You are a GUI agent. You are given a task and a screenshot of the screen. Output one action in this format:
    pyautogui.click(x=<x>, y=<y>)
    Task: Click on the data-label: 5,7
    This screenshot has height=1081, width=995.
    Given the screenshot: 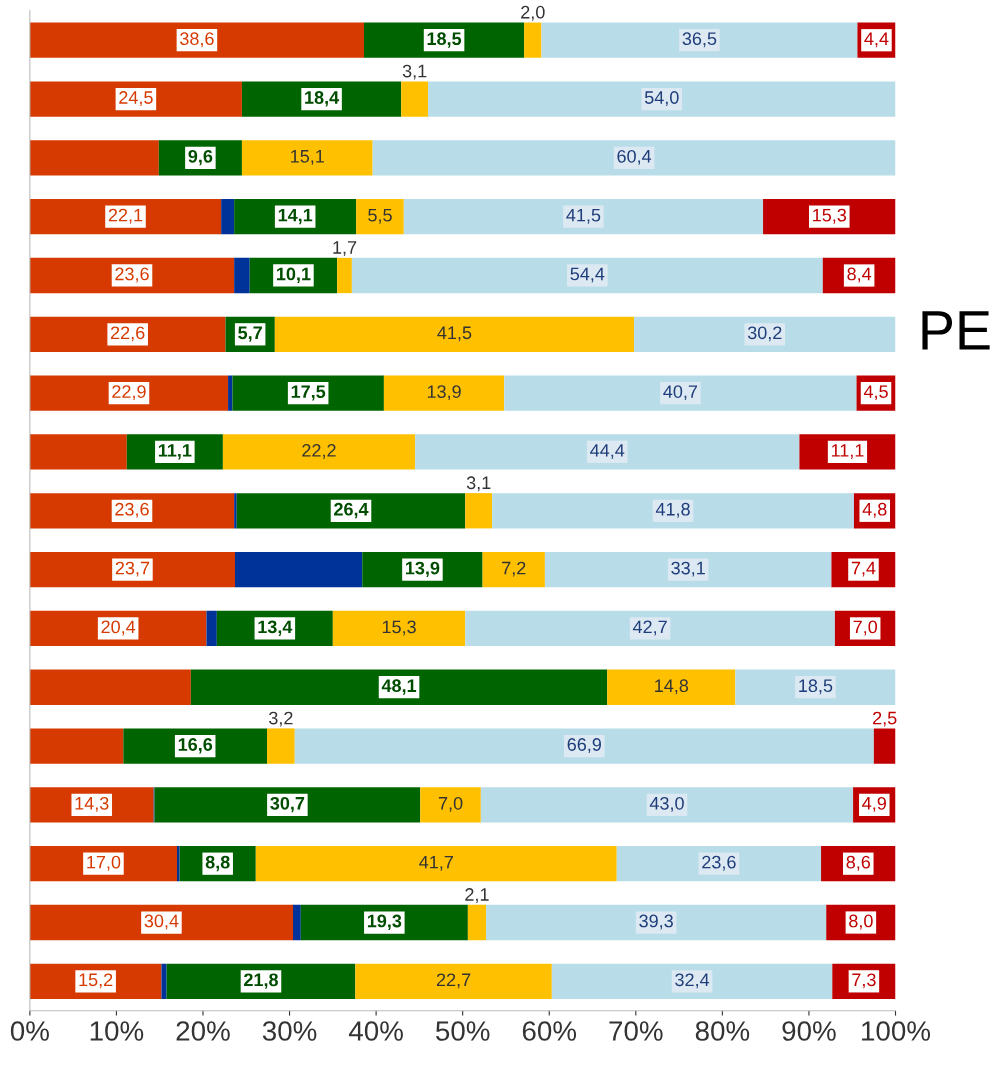 What is the action you would take?
    pyautogui.click(x=250, y=334)
    